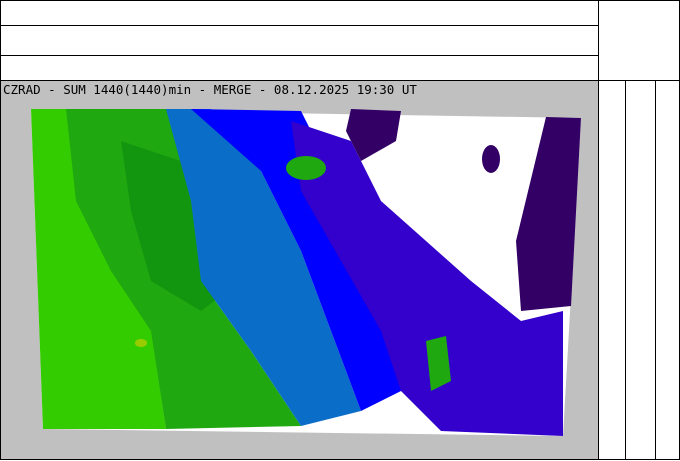 The image size is (680, 461). Describe the element at coordinates (491, 159) in the screenshot. I see `zone-dark-purple-lake` at that location.